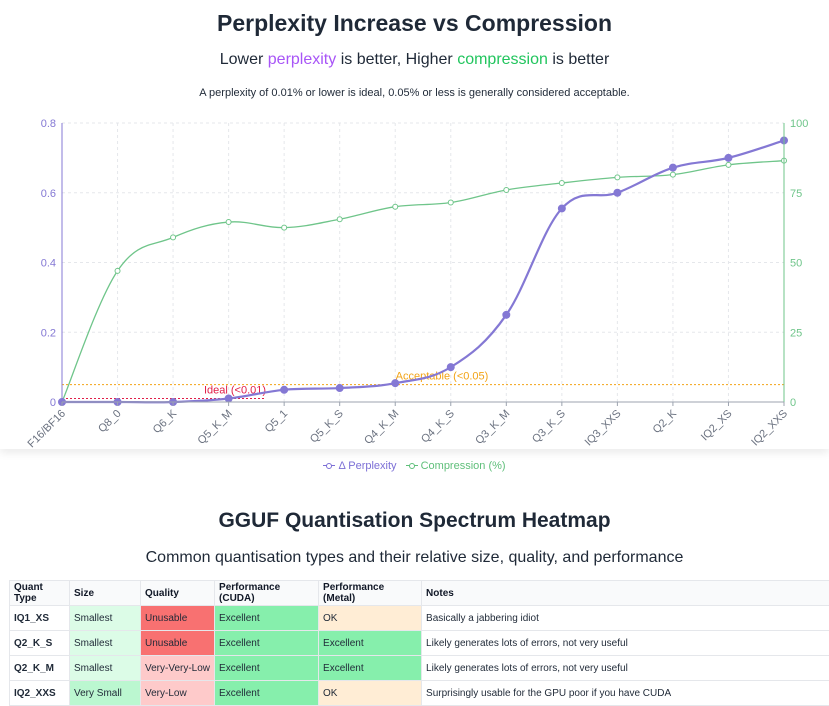 This screenshot has height=706, width=829. What do you see at coordinates (396, 59) in the screenshot?
I see `subtitle-part-3: is better, Higher` at bounding box center [396, 59].